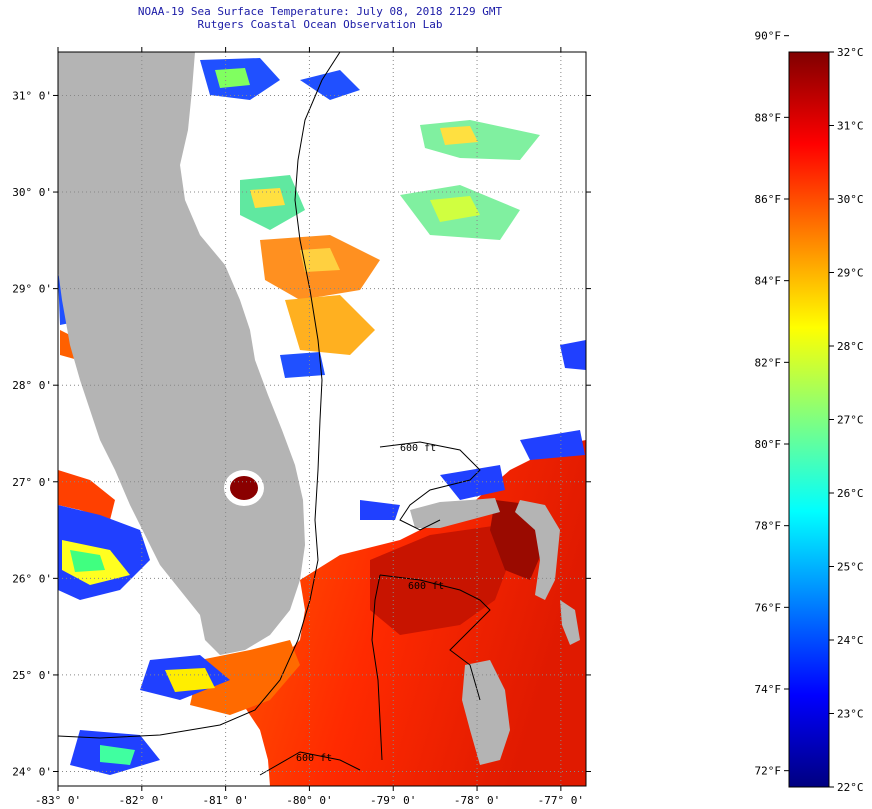 The height and width of the screenshot is (809, 872). Describe the element at coordinates (86, 495) in the screenshot. I see `gulf-warm-strip` at that location.